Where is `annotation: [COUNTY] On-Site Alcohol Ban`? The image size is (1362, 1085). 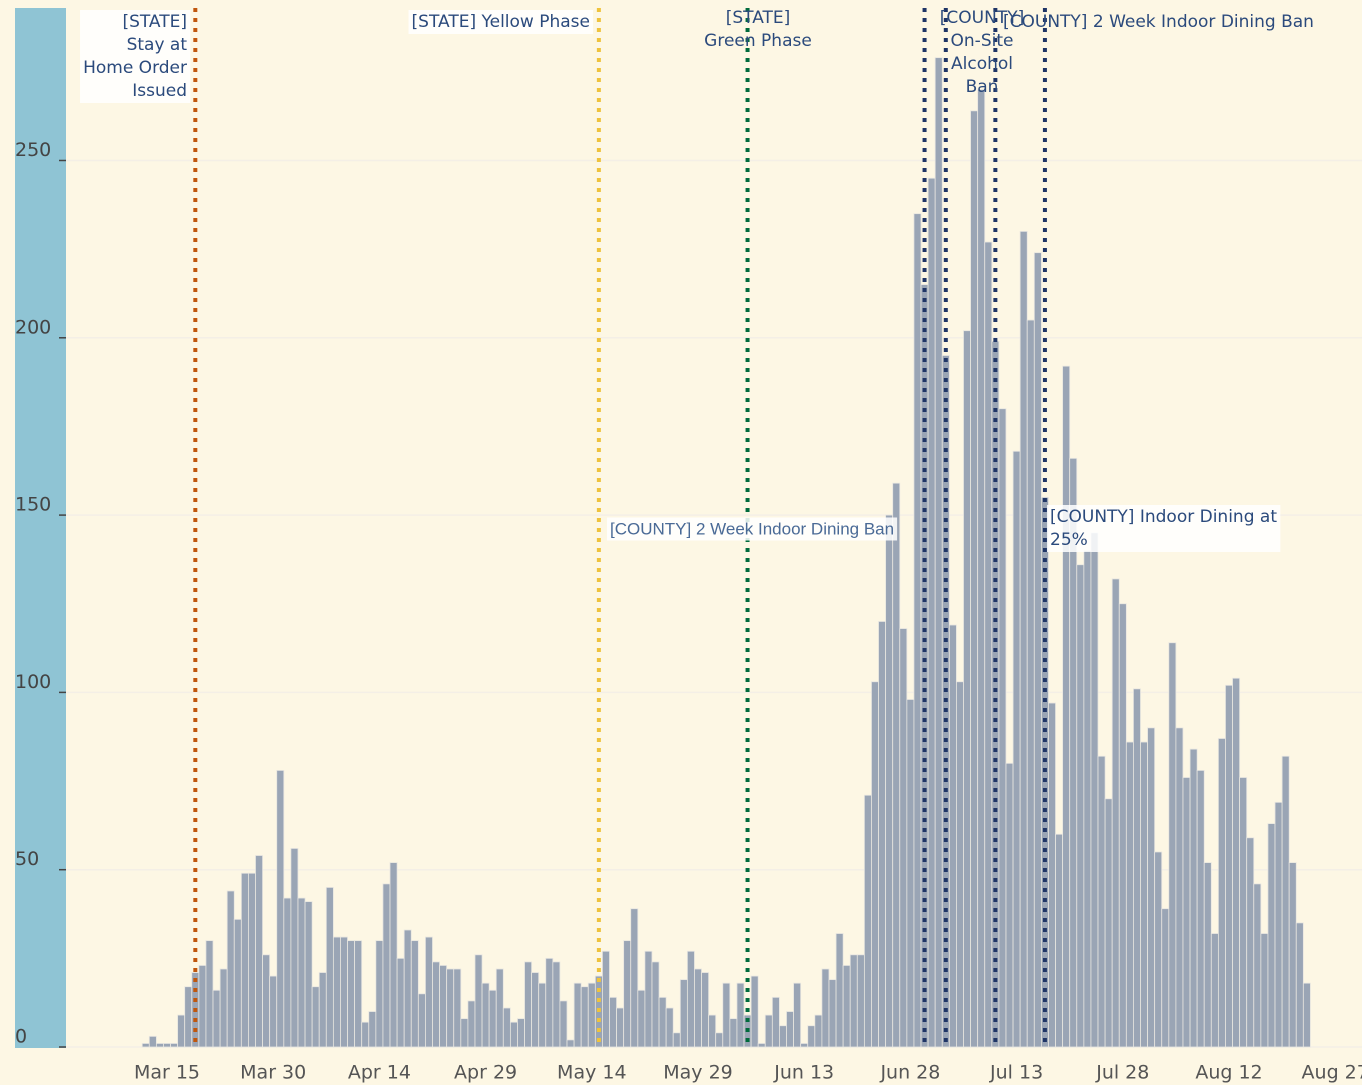
annotation: [COUNTY] On-Site Alcohol Ban is located at coordinates (982, 52).